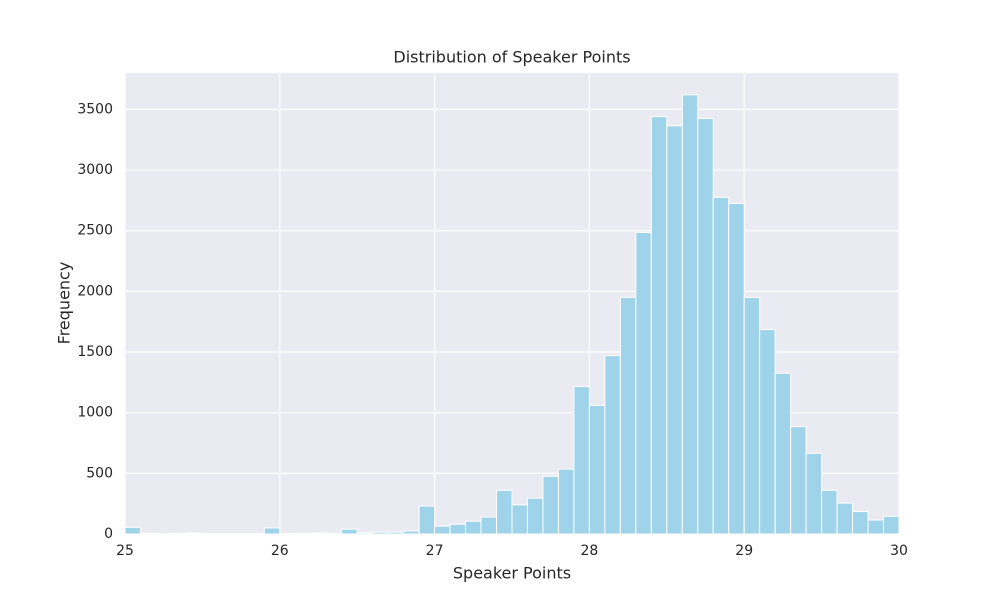  What do you see at coordinates (280, 551) in the screenshot?
I see `x-tick-label: 26` at bounding box center [280, 551].